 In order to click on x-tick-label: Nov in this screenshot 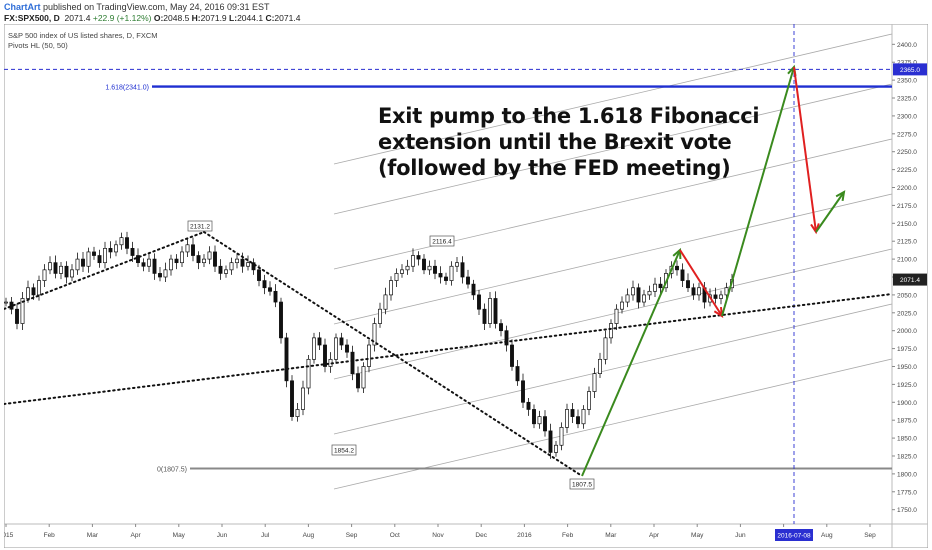, I will do `click(438, 535)`.